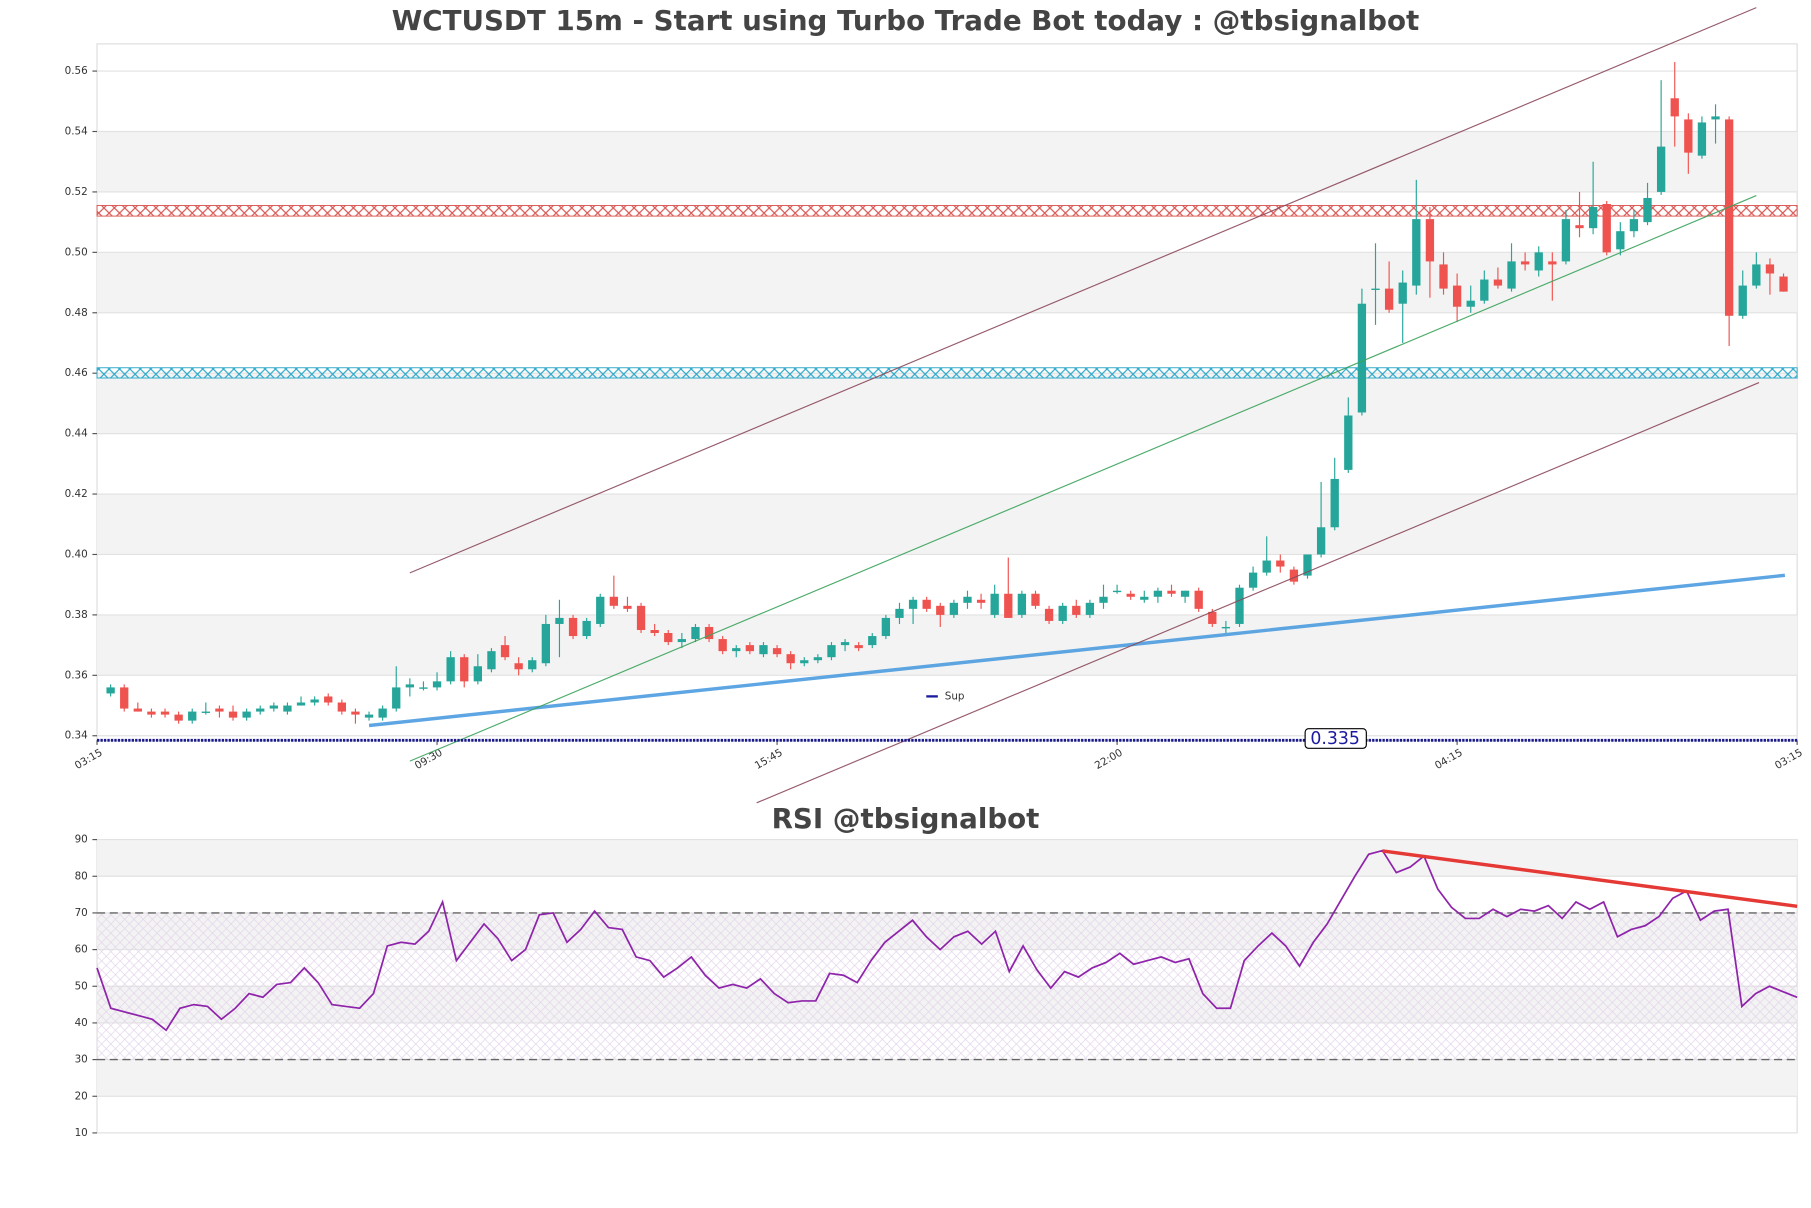 The width and height of the screenshot is (1811, 1208). I want to click on x-tick-label: 09:30, so click(429, 759).